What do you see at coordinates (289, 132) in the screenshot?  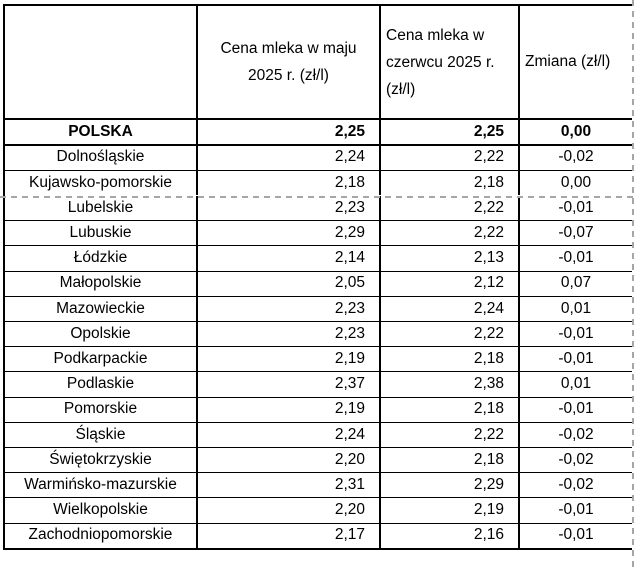 I see `may-price-cell: 2,25` at bounding box center [289, 132].